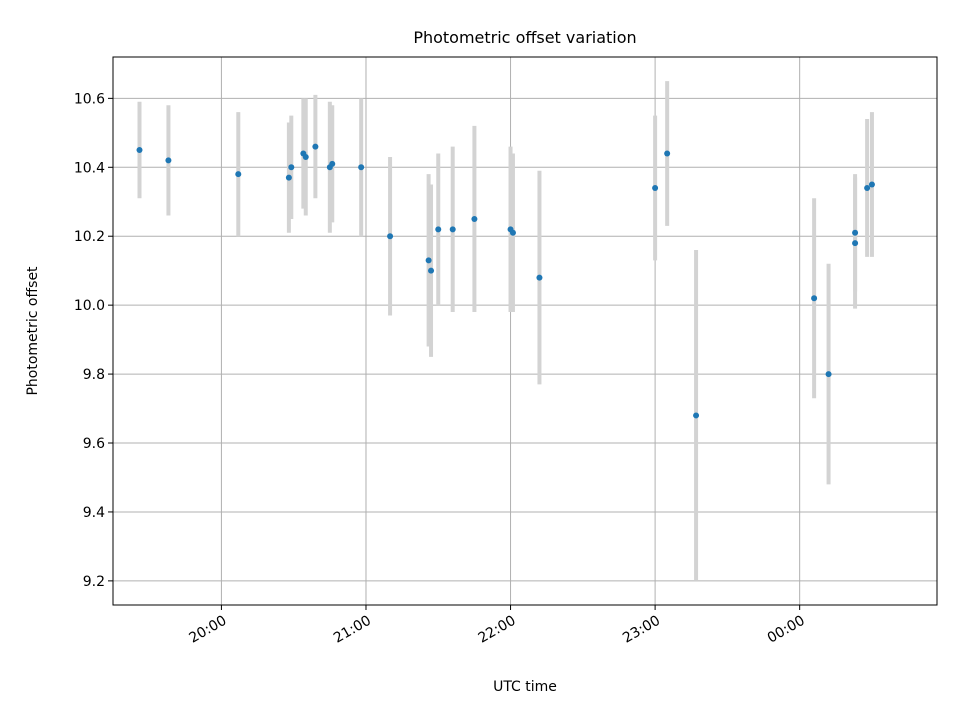 This screenshot has width=960, height=720. What do you see at coordinates (524, 37) in the screenshot?
I see `chart-title: Photometric offset variation` at bounding box center [524, 37].